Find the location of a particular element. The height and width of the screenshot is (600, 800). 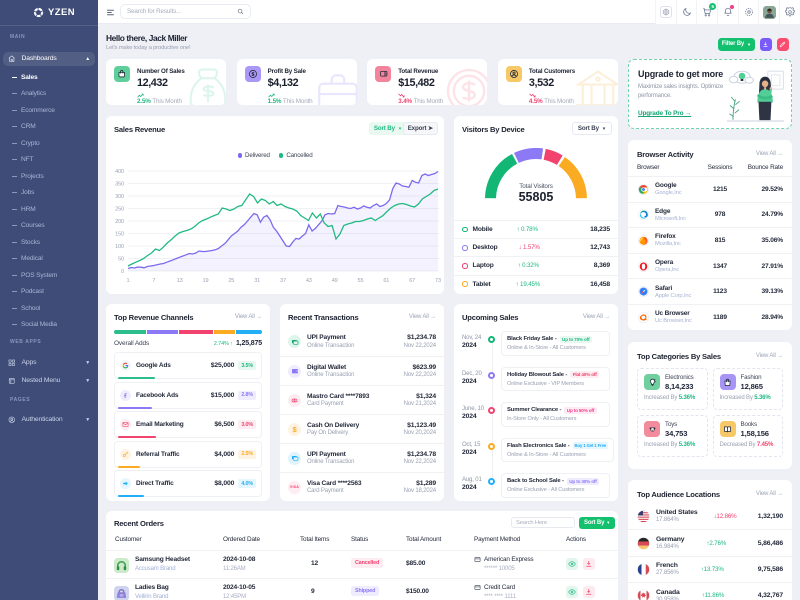

svg-text: 43 is located at coordinates (309, 281).